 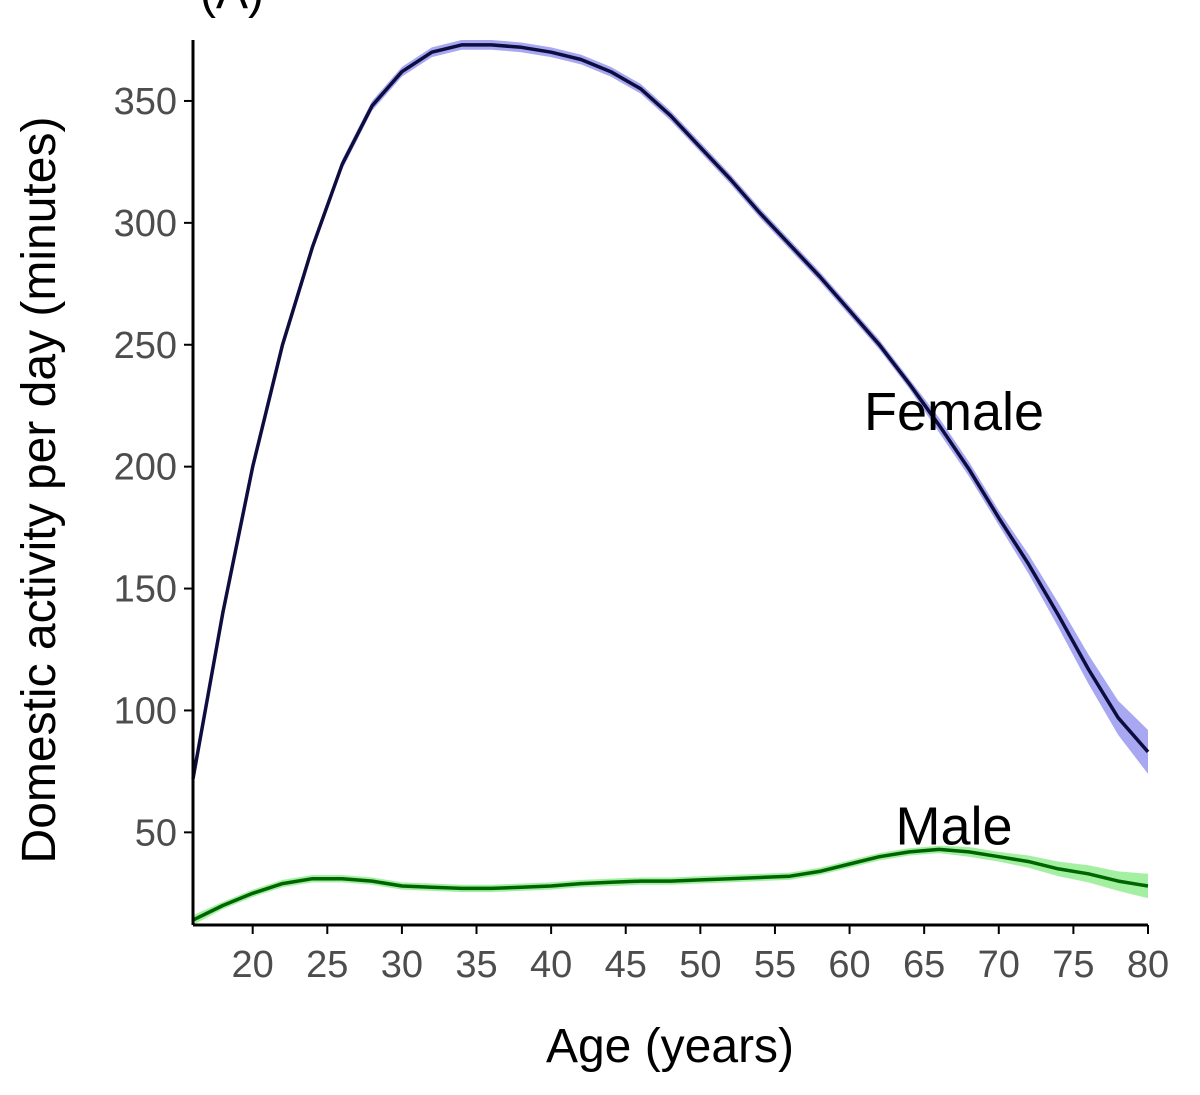 What do you see at coordinates (476, 965) in the screenshot?
I see `x-tick-label-35: 35` at bounding box center [476, 965].